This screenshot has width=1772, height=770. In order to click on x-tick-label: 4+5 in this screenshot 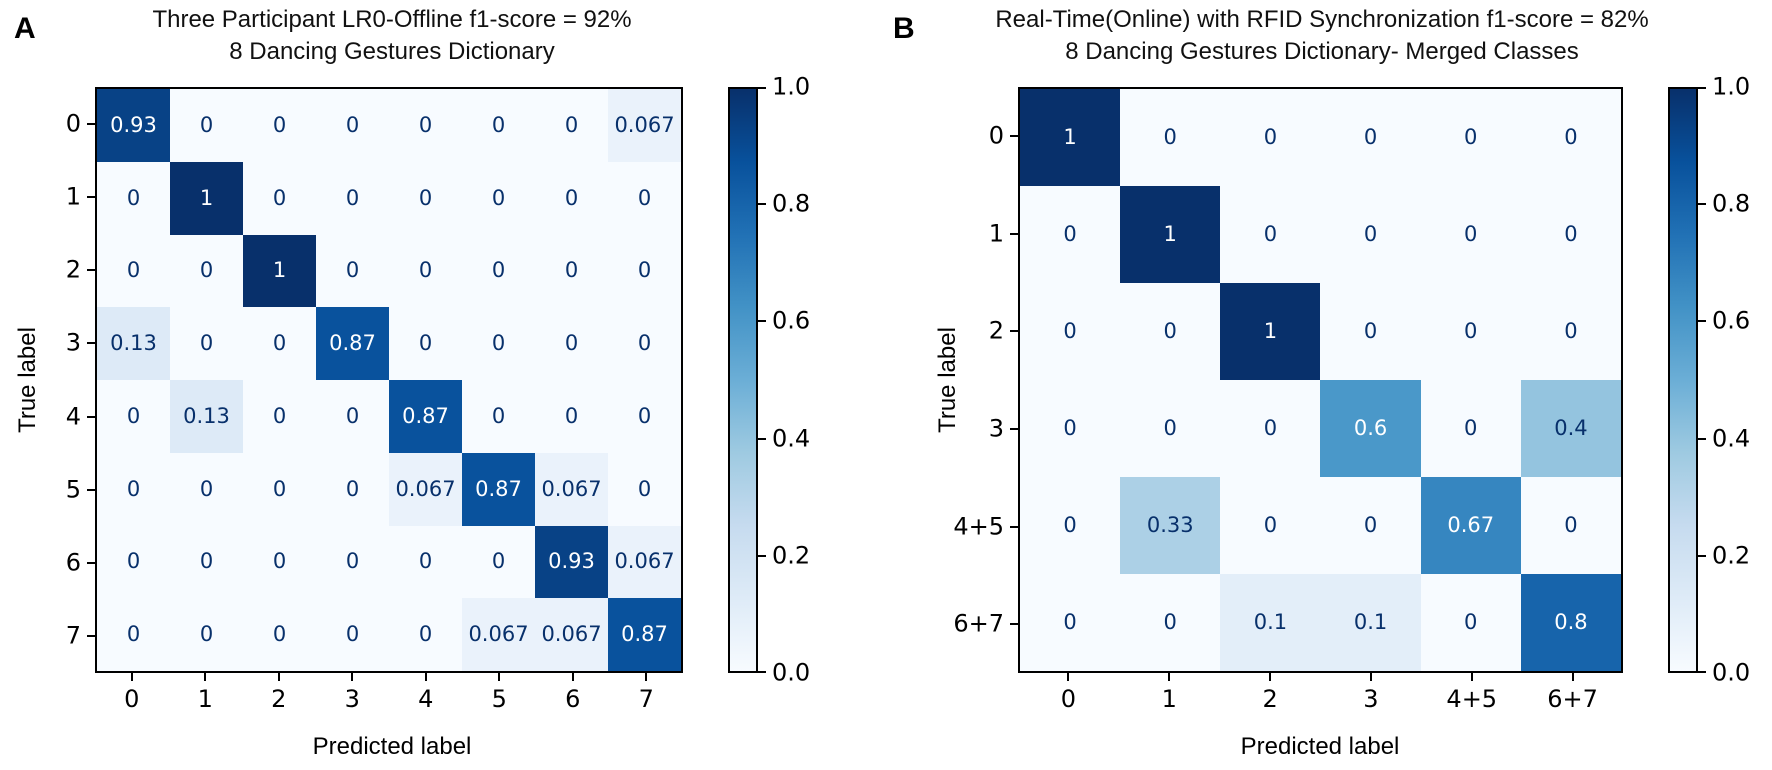, I will do `click(1472, 699)`.